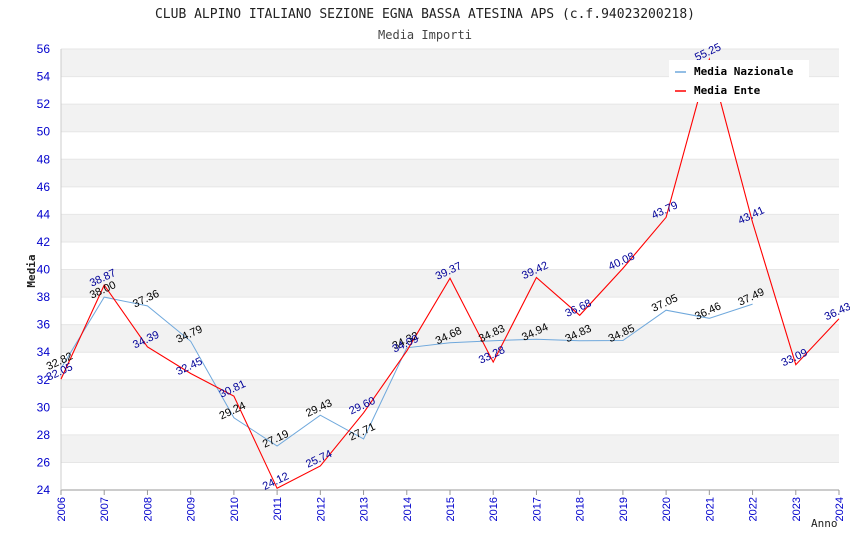 This screenshot has width=850, height=550. What do you see at coordinates (44, 242) in the screenshot?
I see `y-tick-label: 42` at bounding box center [44, 242].